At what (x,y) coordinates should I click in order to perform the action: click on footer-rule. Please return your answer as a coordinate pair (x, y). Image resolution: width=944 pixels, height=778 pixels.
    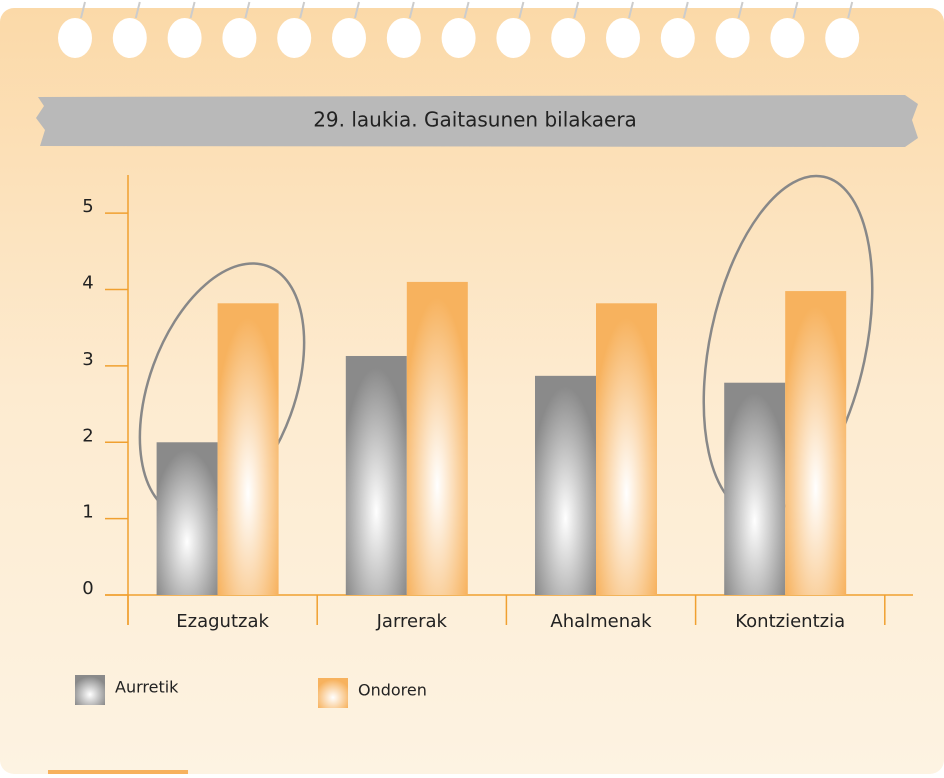
    Looking at the image, I should click on (118, 772).